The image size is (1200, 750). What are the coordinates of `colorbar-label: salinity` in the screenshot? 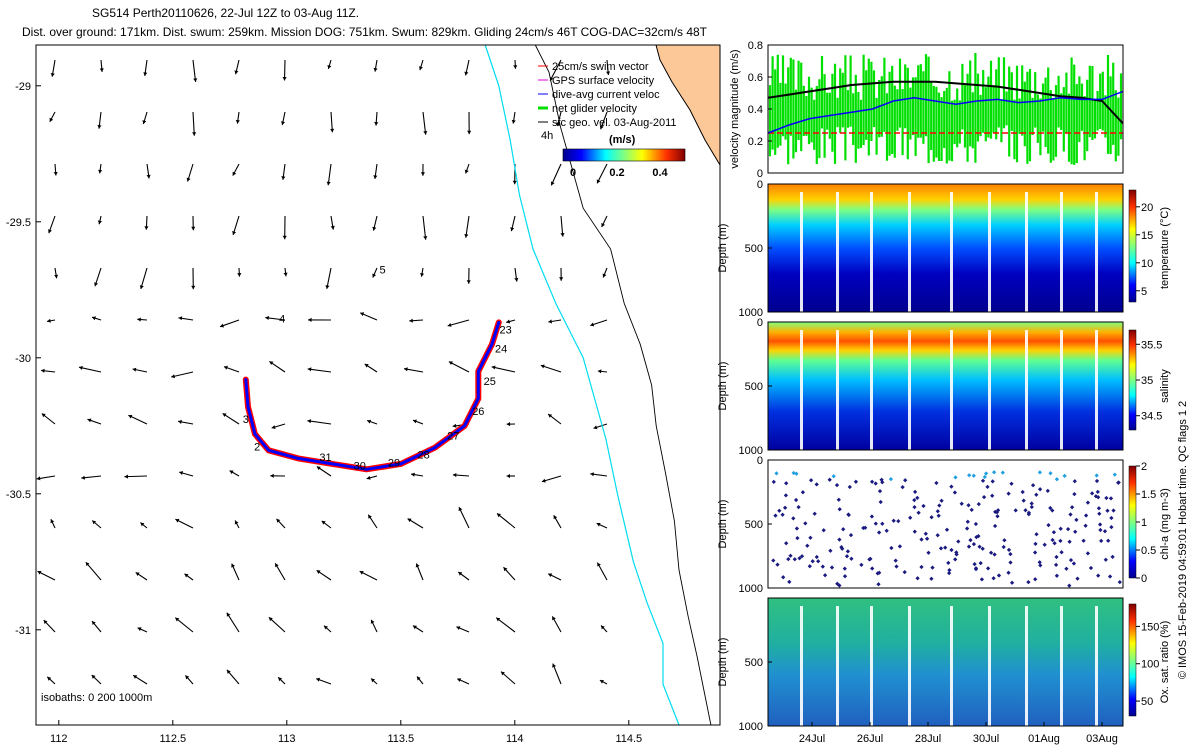 It's located at (1165, 386).